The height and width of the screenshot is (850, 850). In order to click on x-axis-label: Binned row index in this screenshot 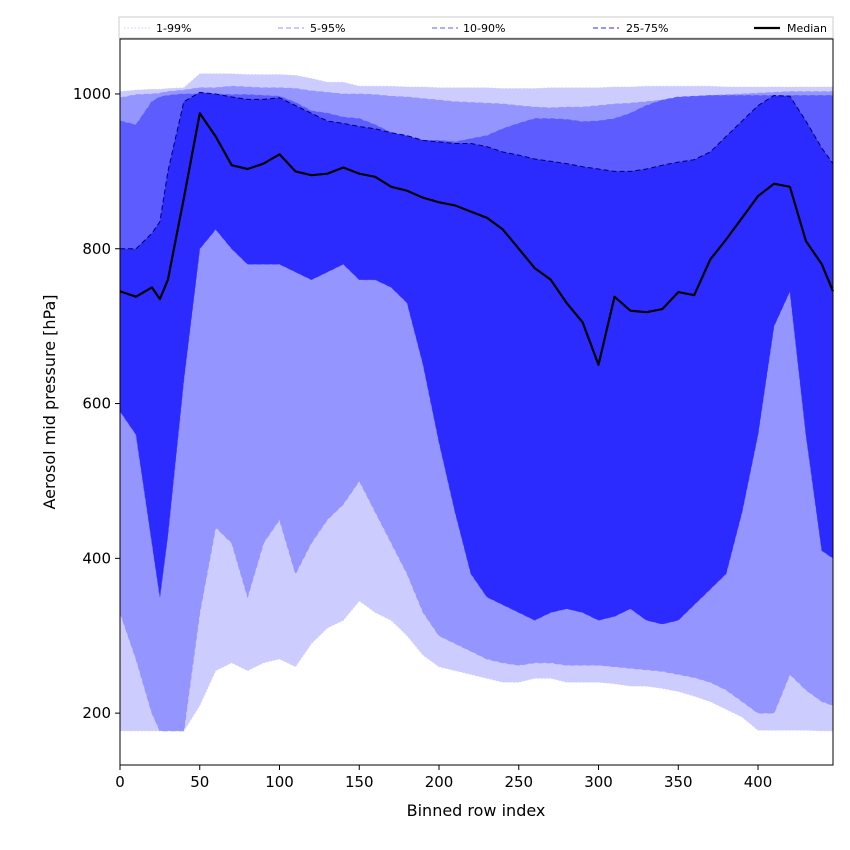, I will do `click(476, 810)`.